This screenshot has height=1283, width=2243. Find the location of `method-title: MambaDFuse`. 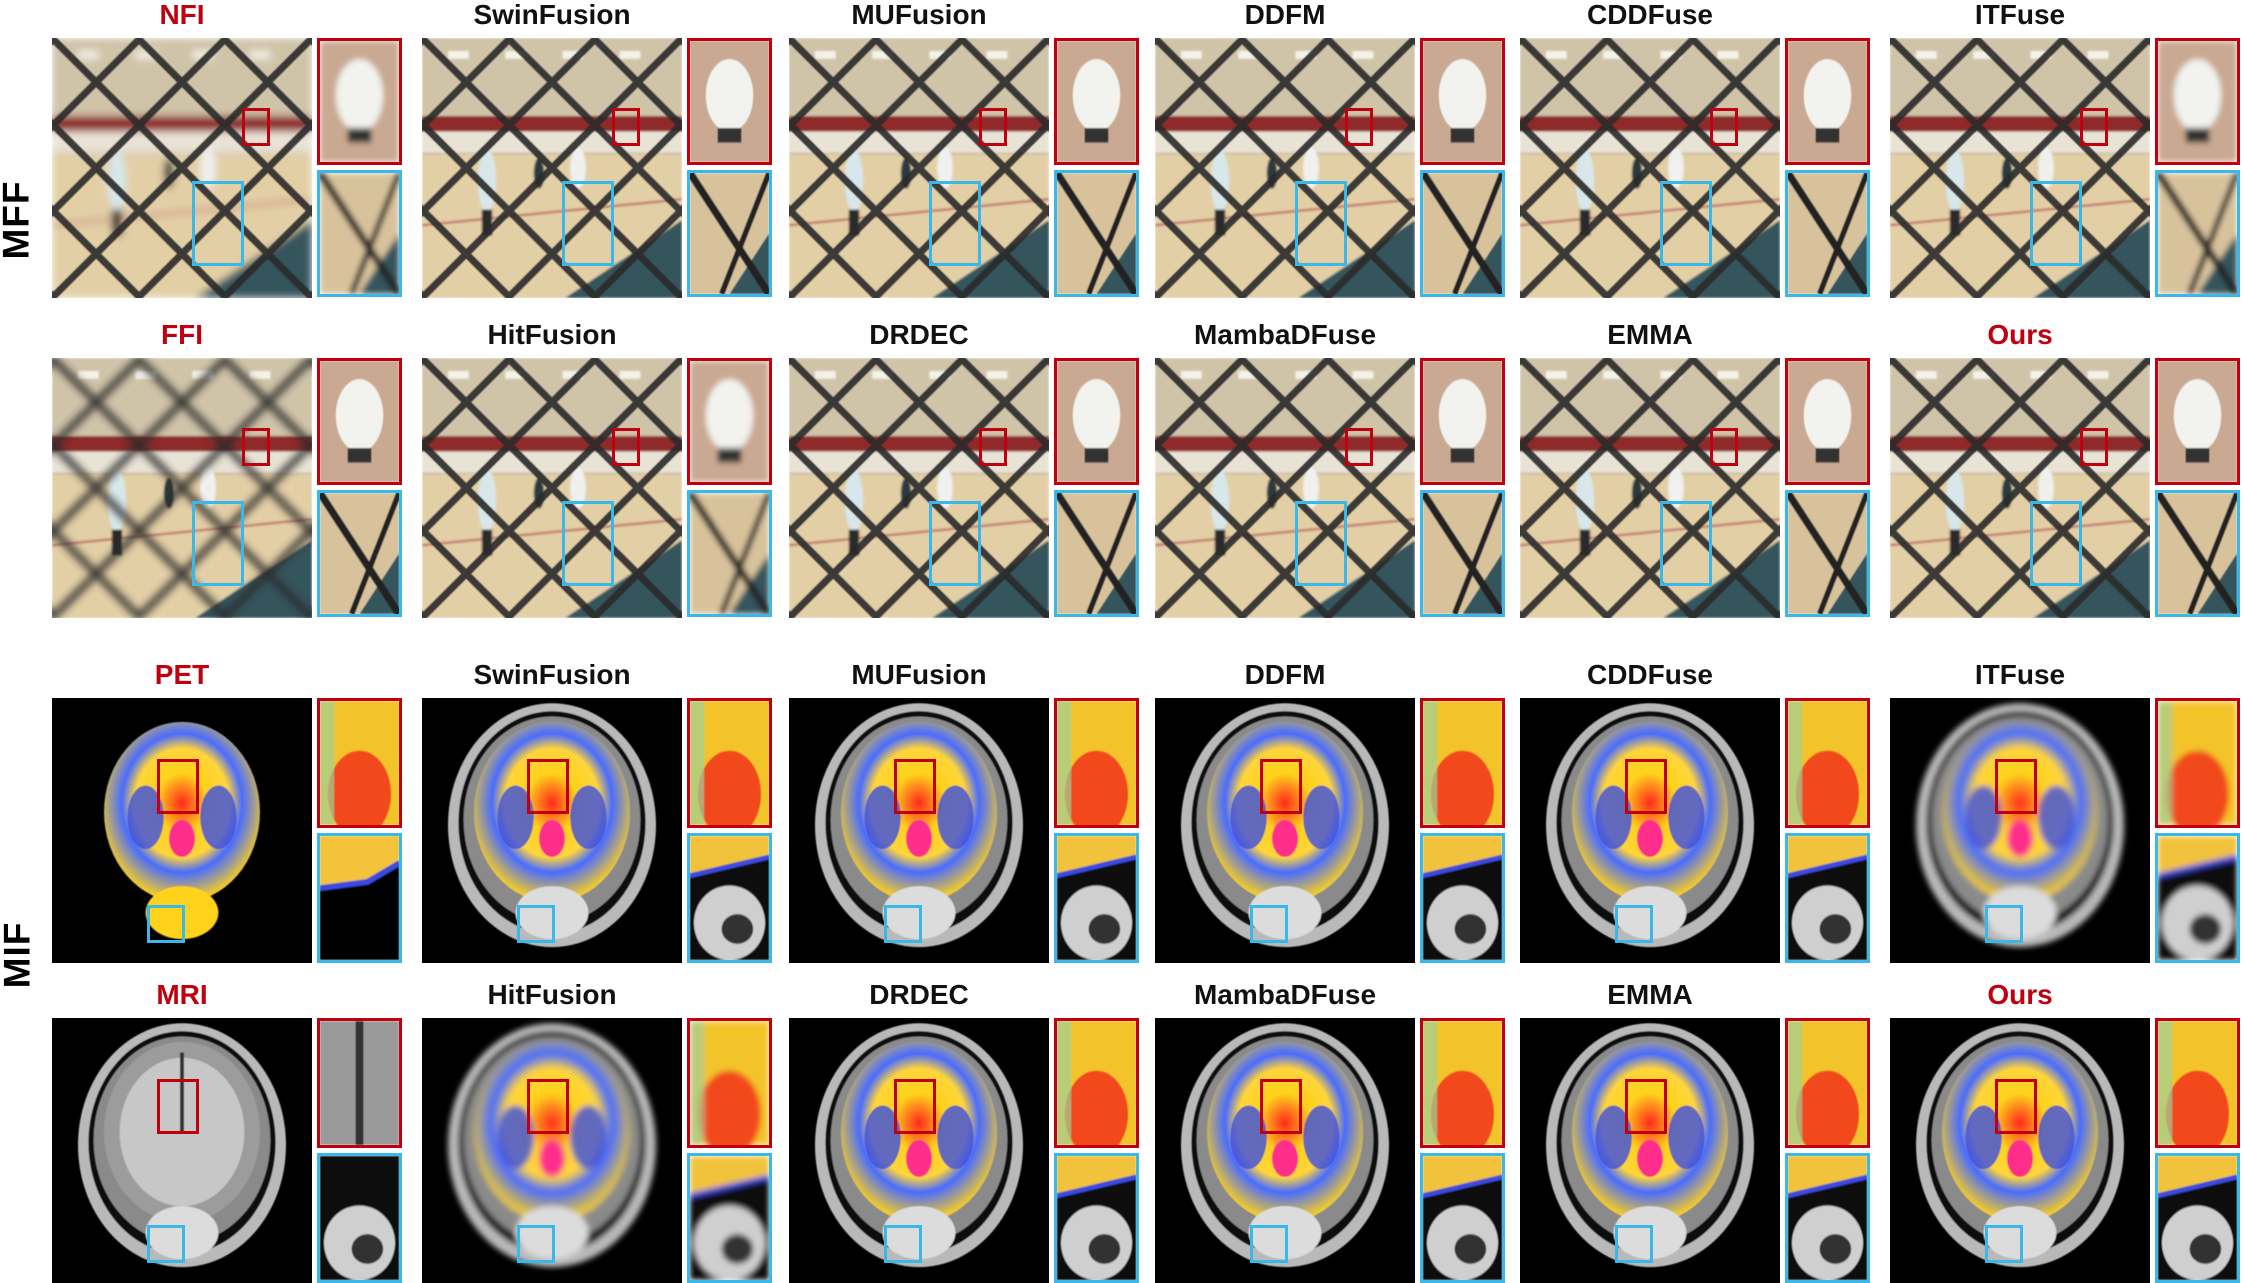

method-title: MambaDFuse is located at coordinates (1285, 994).